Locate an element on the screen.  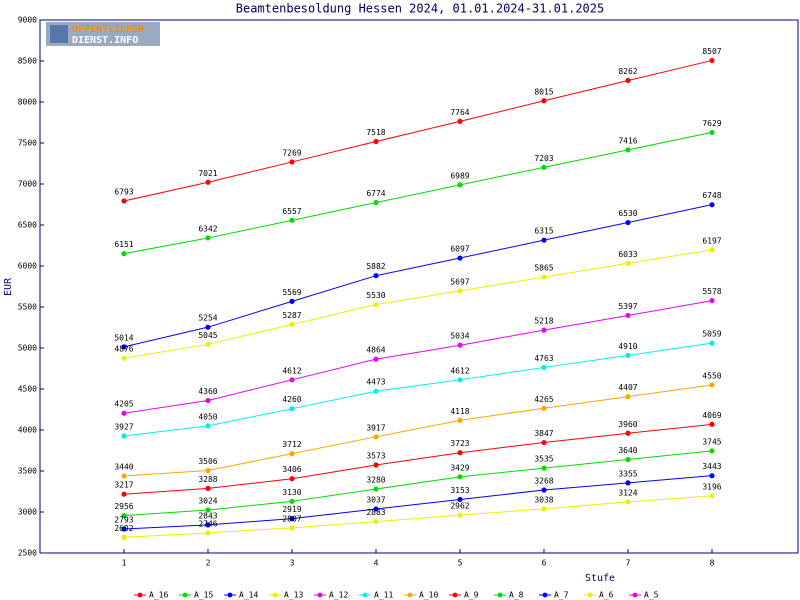
data-label: 4612 is located at coordinates (291, 370).